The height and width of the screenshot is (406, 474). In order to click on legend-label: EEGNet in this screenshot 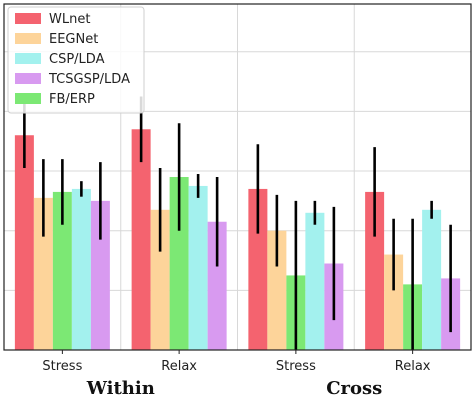, I will do `click(73, 39)`.